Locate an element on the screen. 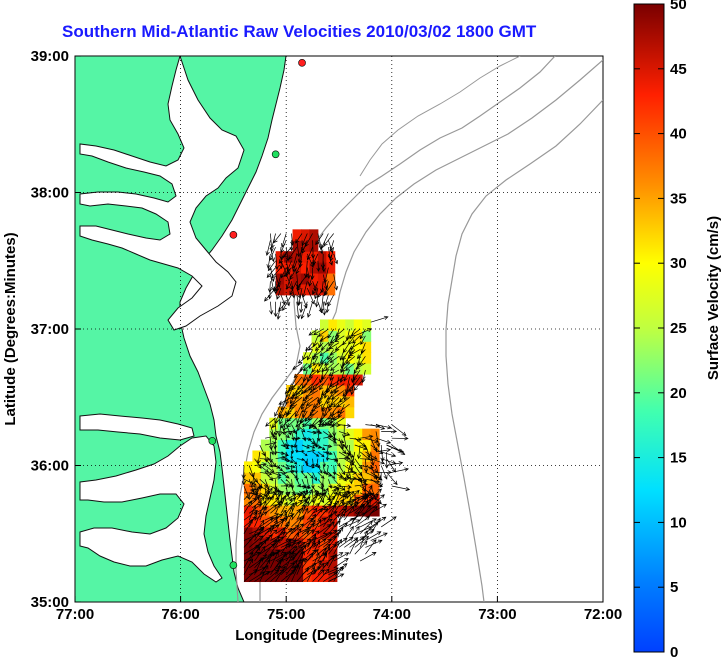 This screenshot has width=724, height=659. y-tick-label: 38:00 is located at coordinates (50, 193).